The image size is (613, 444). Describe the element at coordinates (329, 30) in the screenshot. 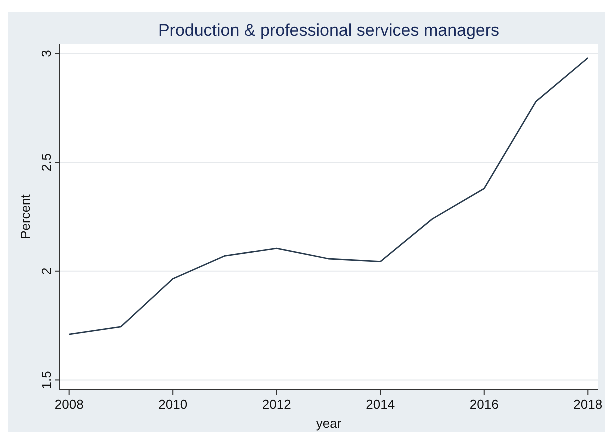

I see `chart-title: Production & professional services managers` at that location.